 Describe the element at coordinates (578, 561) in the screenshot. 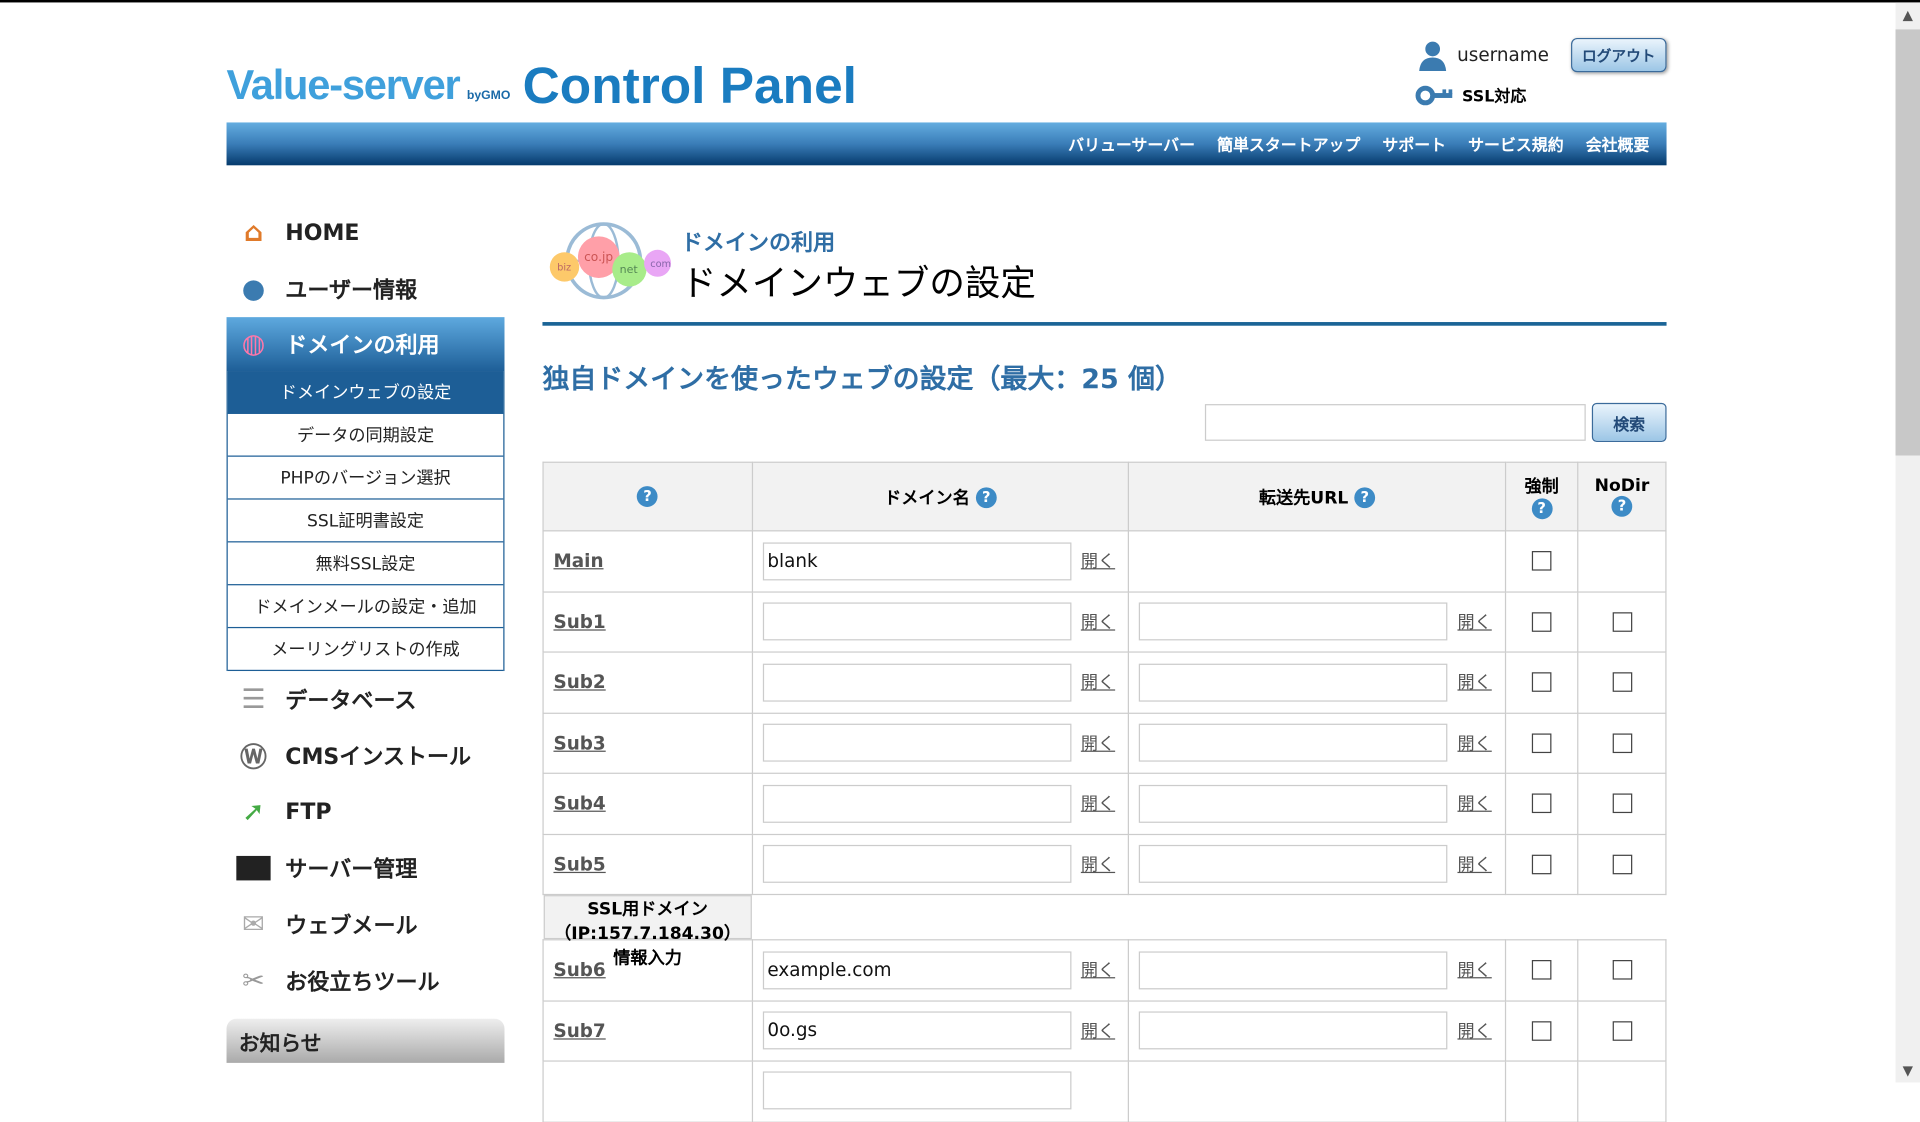

I see `row-label-link: Main` at that location.